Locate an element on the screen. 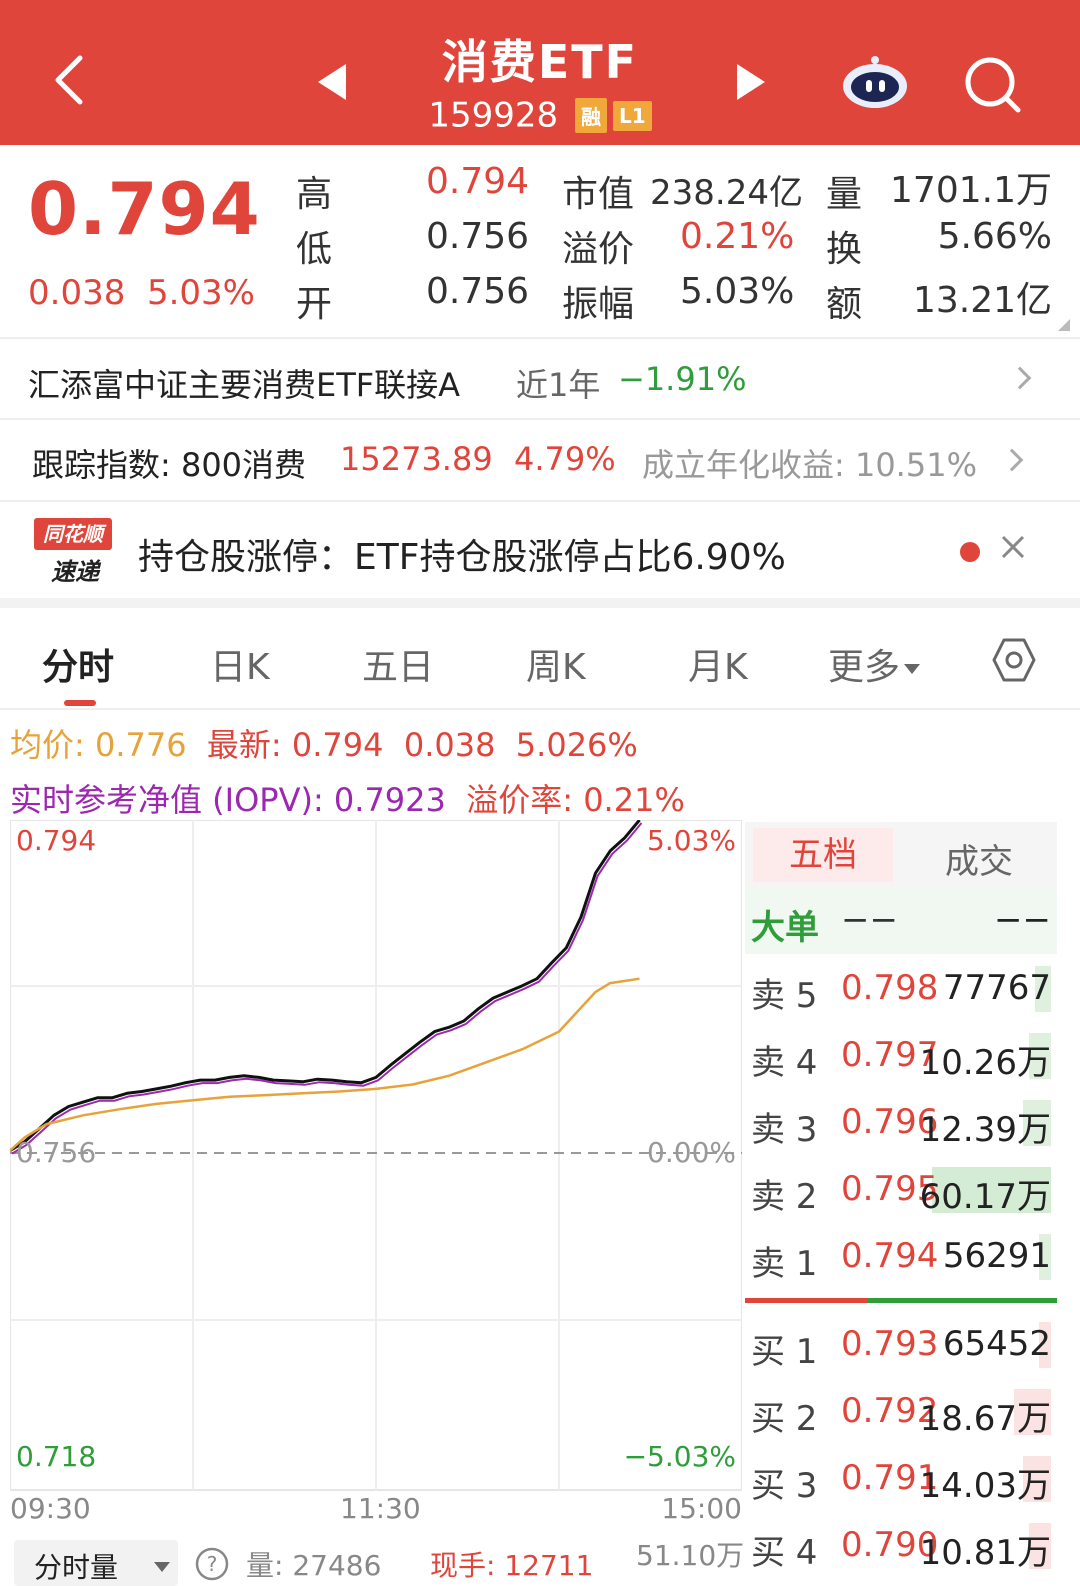 Image resolution: width=1080 pixels, height=1586 pixels. ask-level-price: 0.796 is located at coordinates (890, 1122).